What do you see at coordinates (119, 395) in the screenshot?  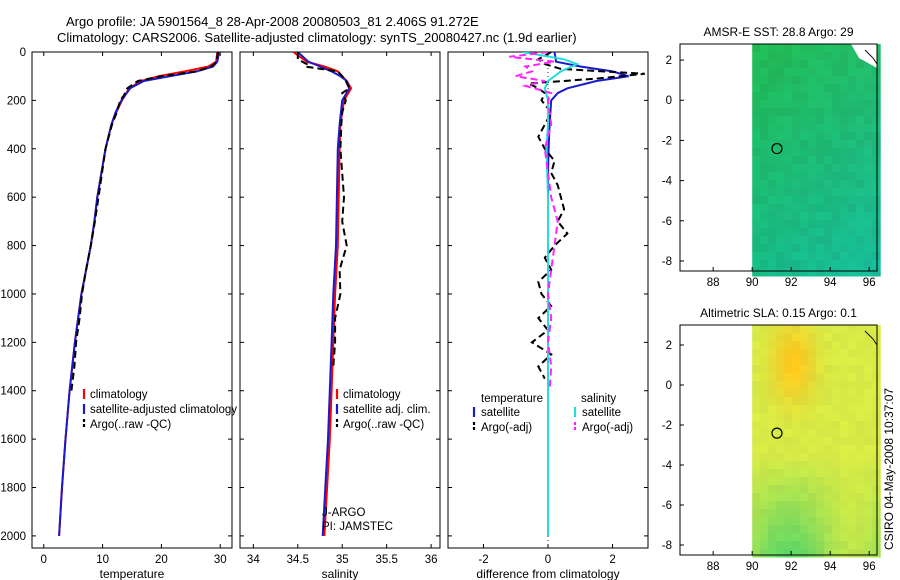 I see `temperature-legend-label-0: climatology` at bounding box center [119, 395].